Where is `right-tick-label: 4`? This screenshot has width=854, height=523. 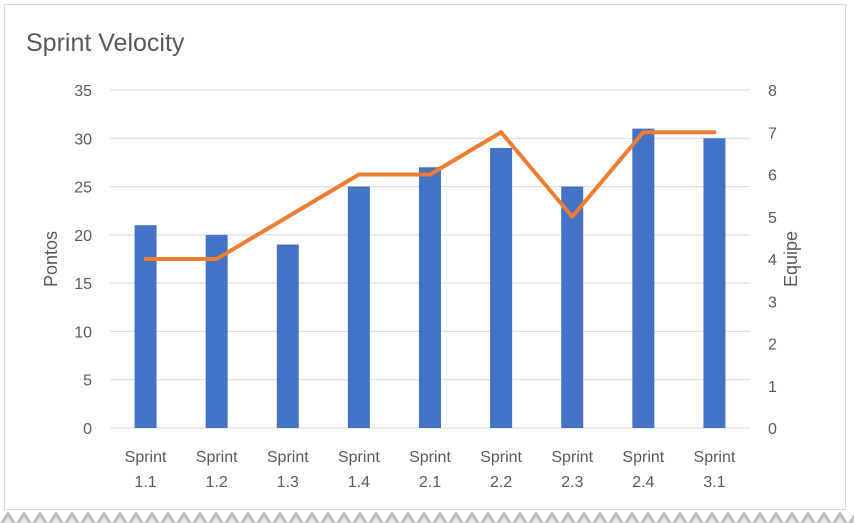 right-tick-label: 4 is located at coordinates (772, 260).